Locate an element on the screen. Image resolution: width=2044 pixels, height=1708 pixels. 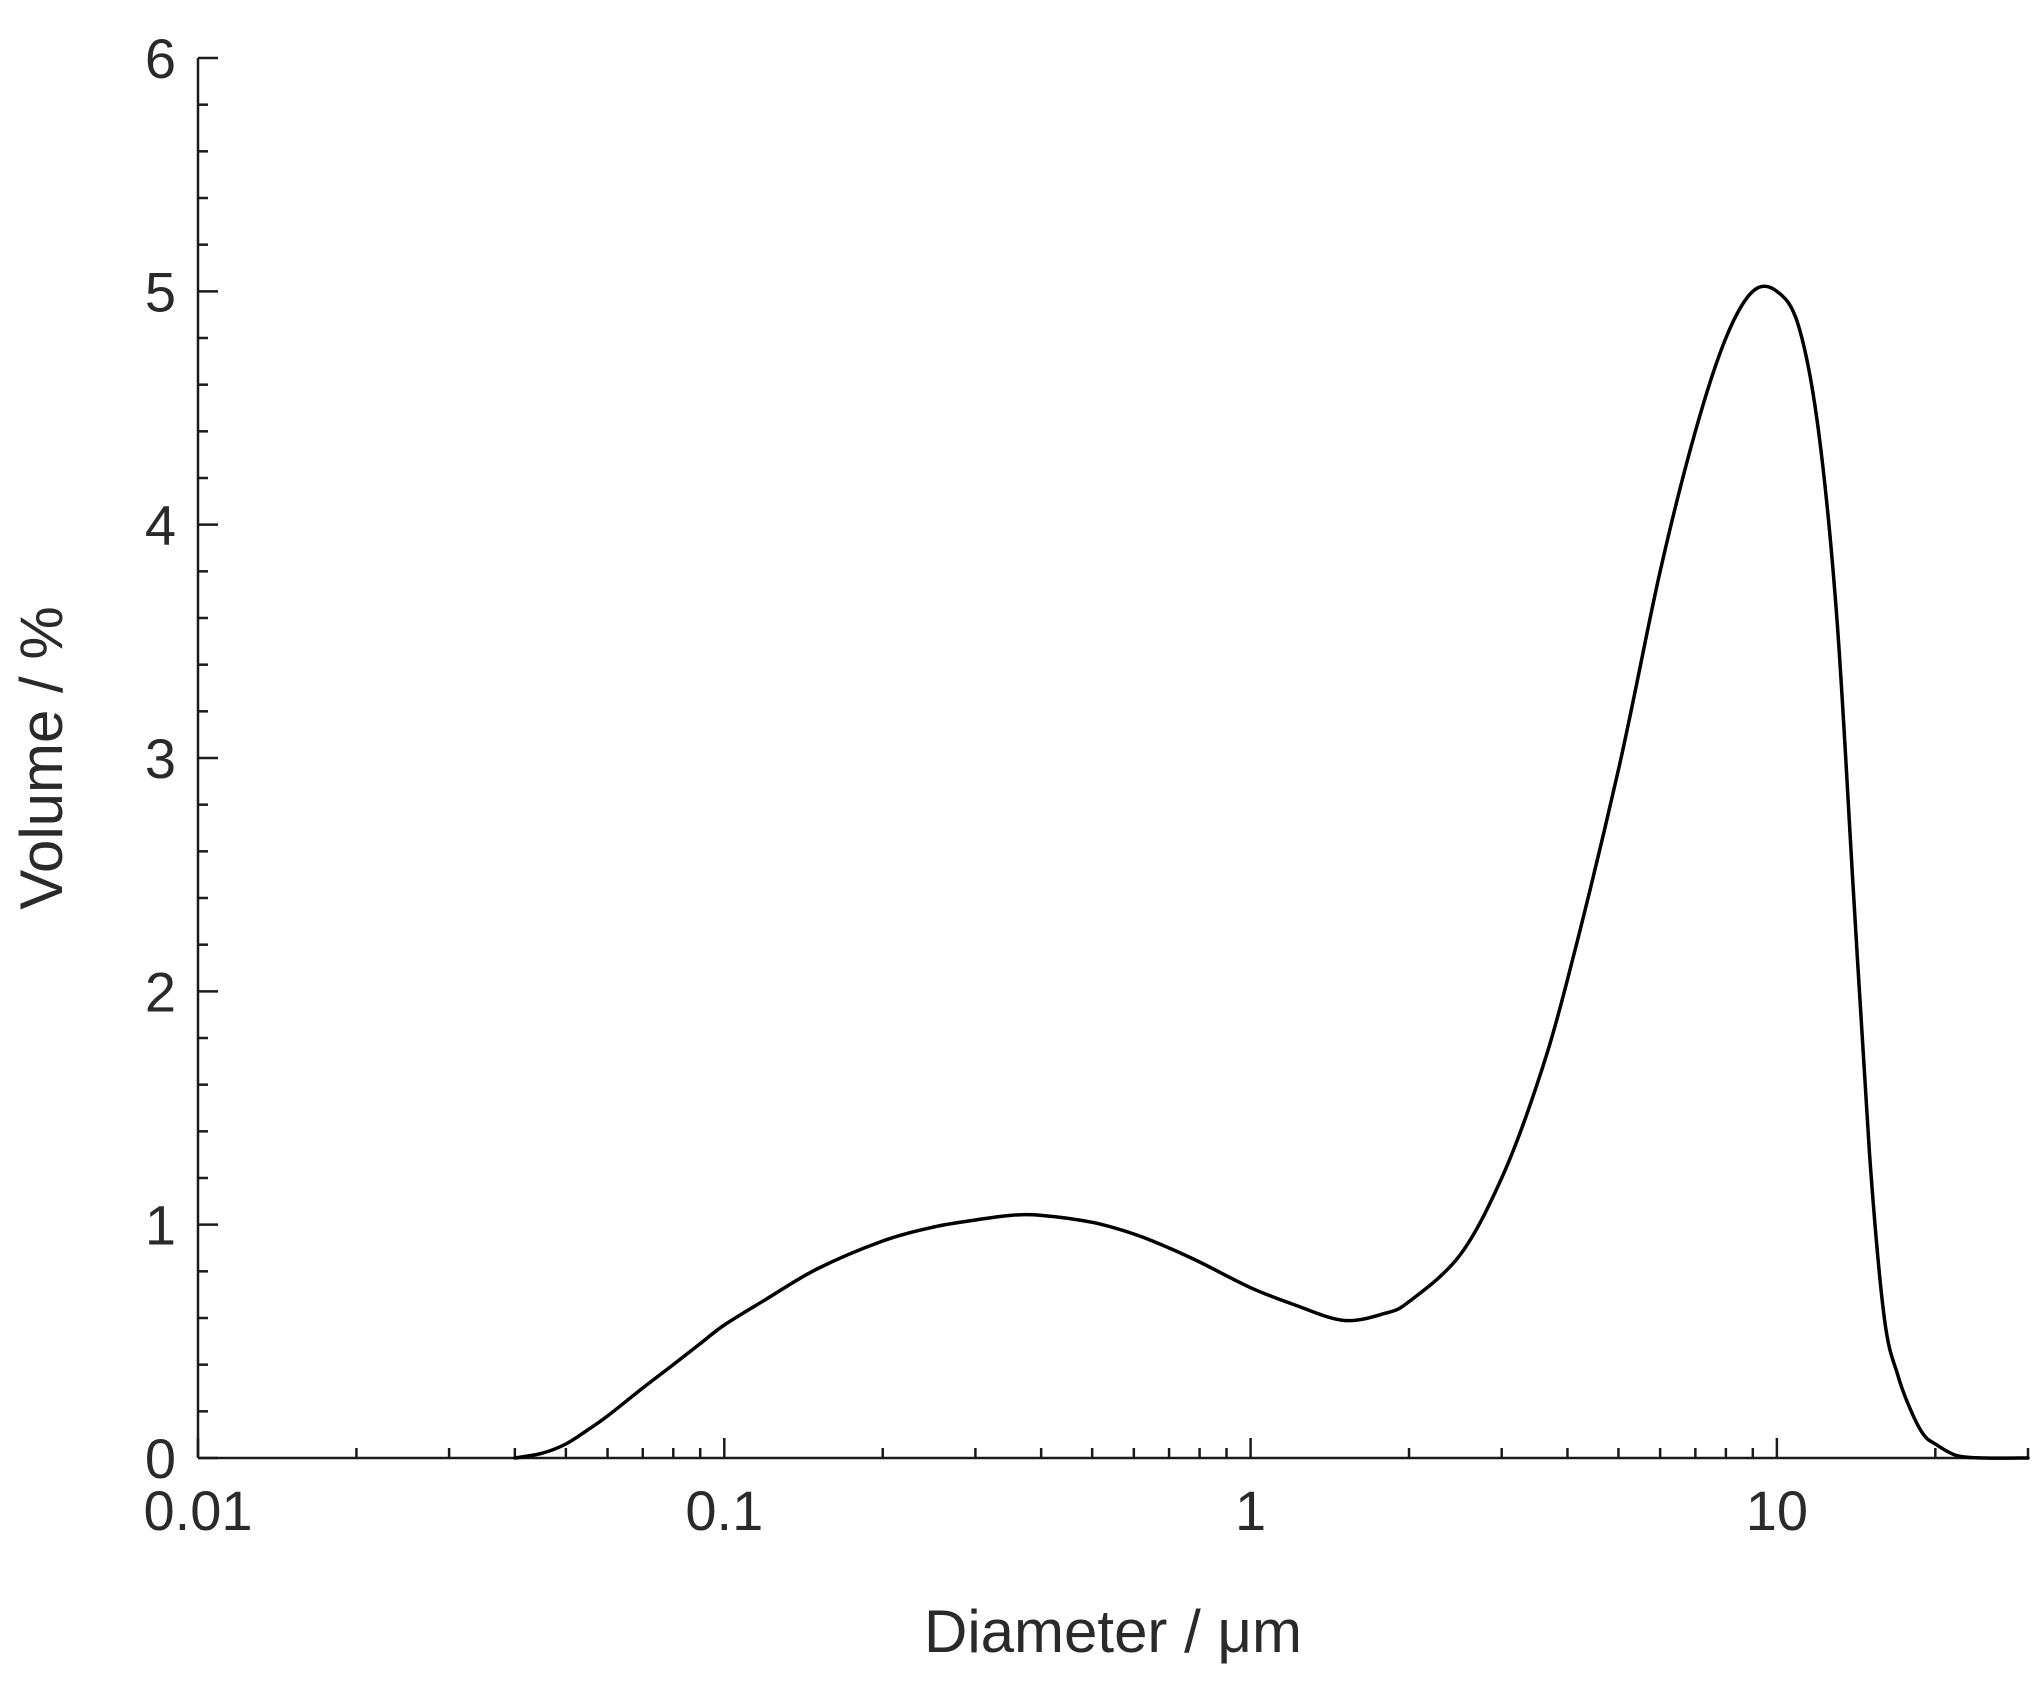
x-tick-label: 1 is located at coordinates (1250, 1510).